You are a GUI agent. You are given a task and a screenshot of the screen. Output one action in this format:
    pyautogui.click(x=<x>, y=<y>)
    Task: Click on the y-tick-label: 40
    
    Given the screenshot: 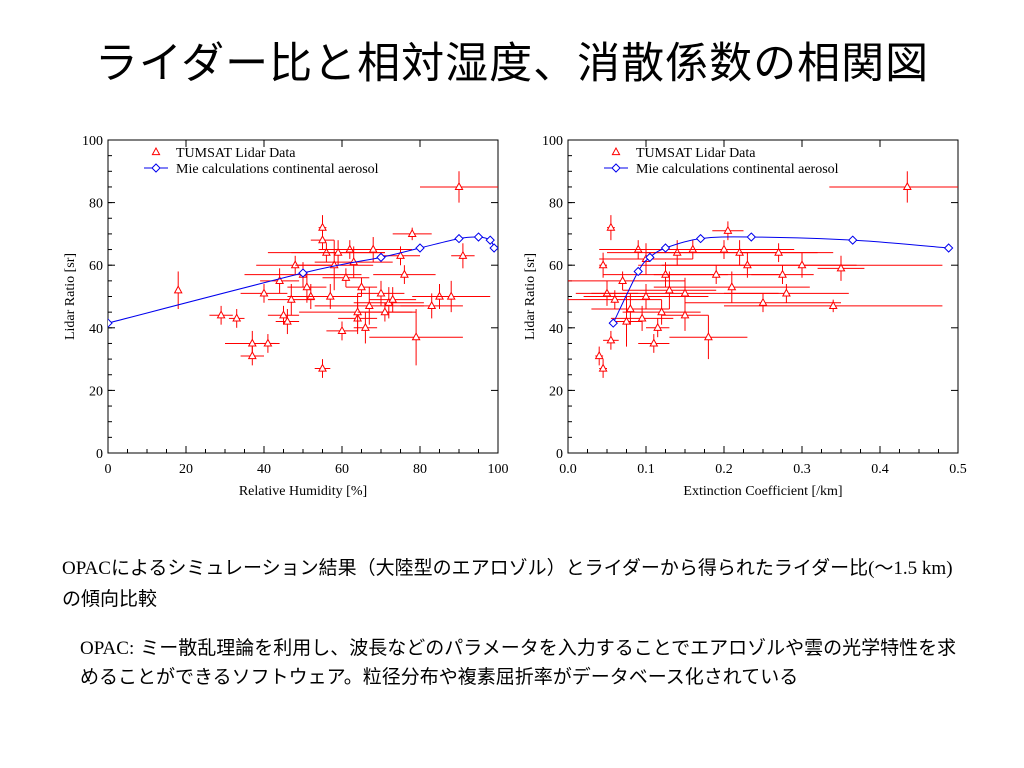 What is the action you would take?
    pyautogui.click(x=556, y=329)
    